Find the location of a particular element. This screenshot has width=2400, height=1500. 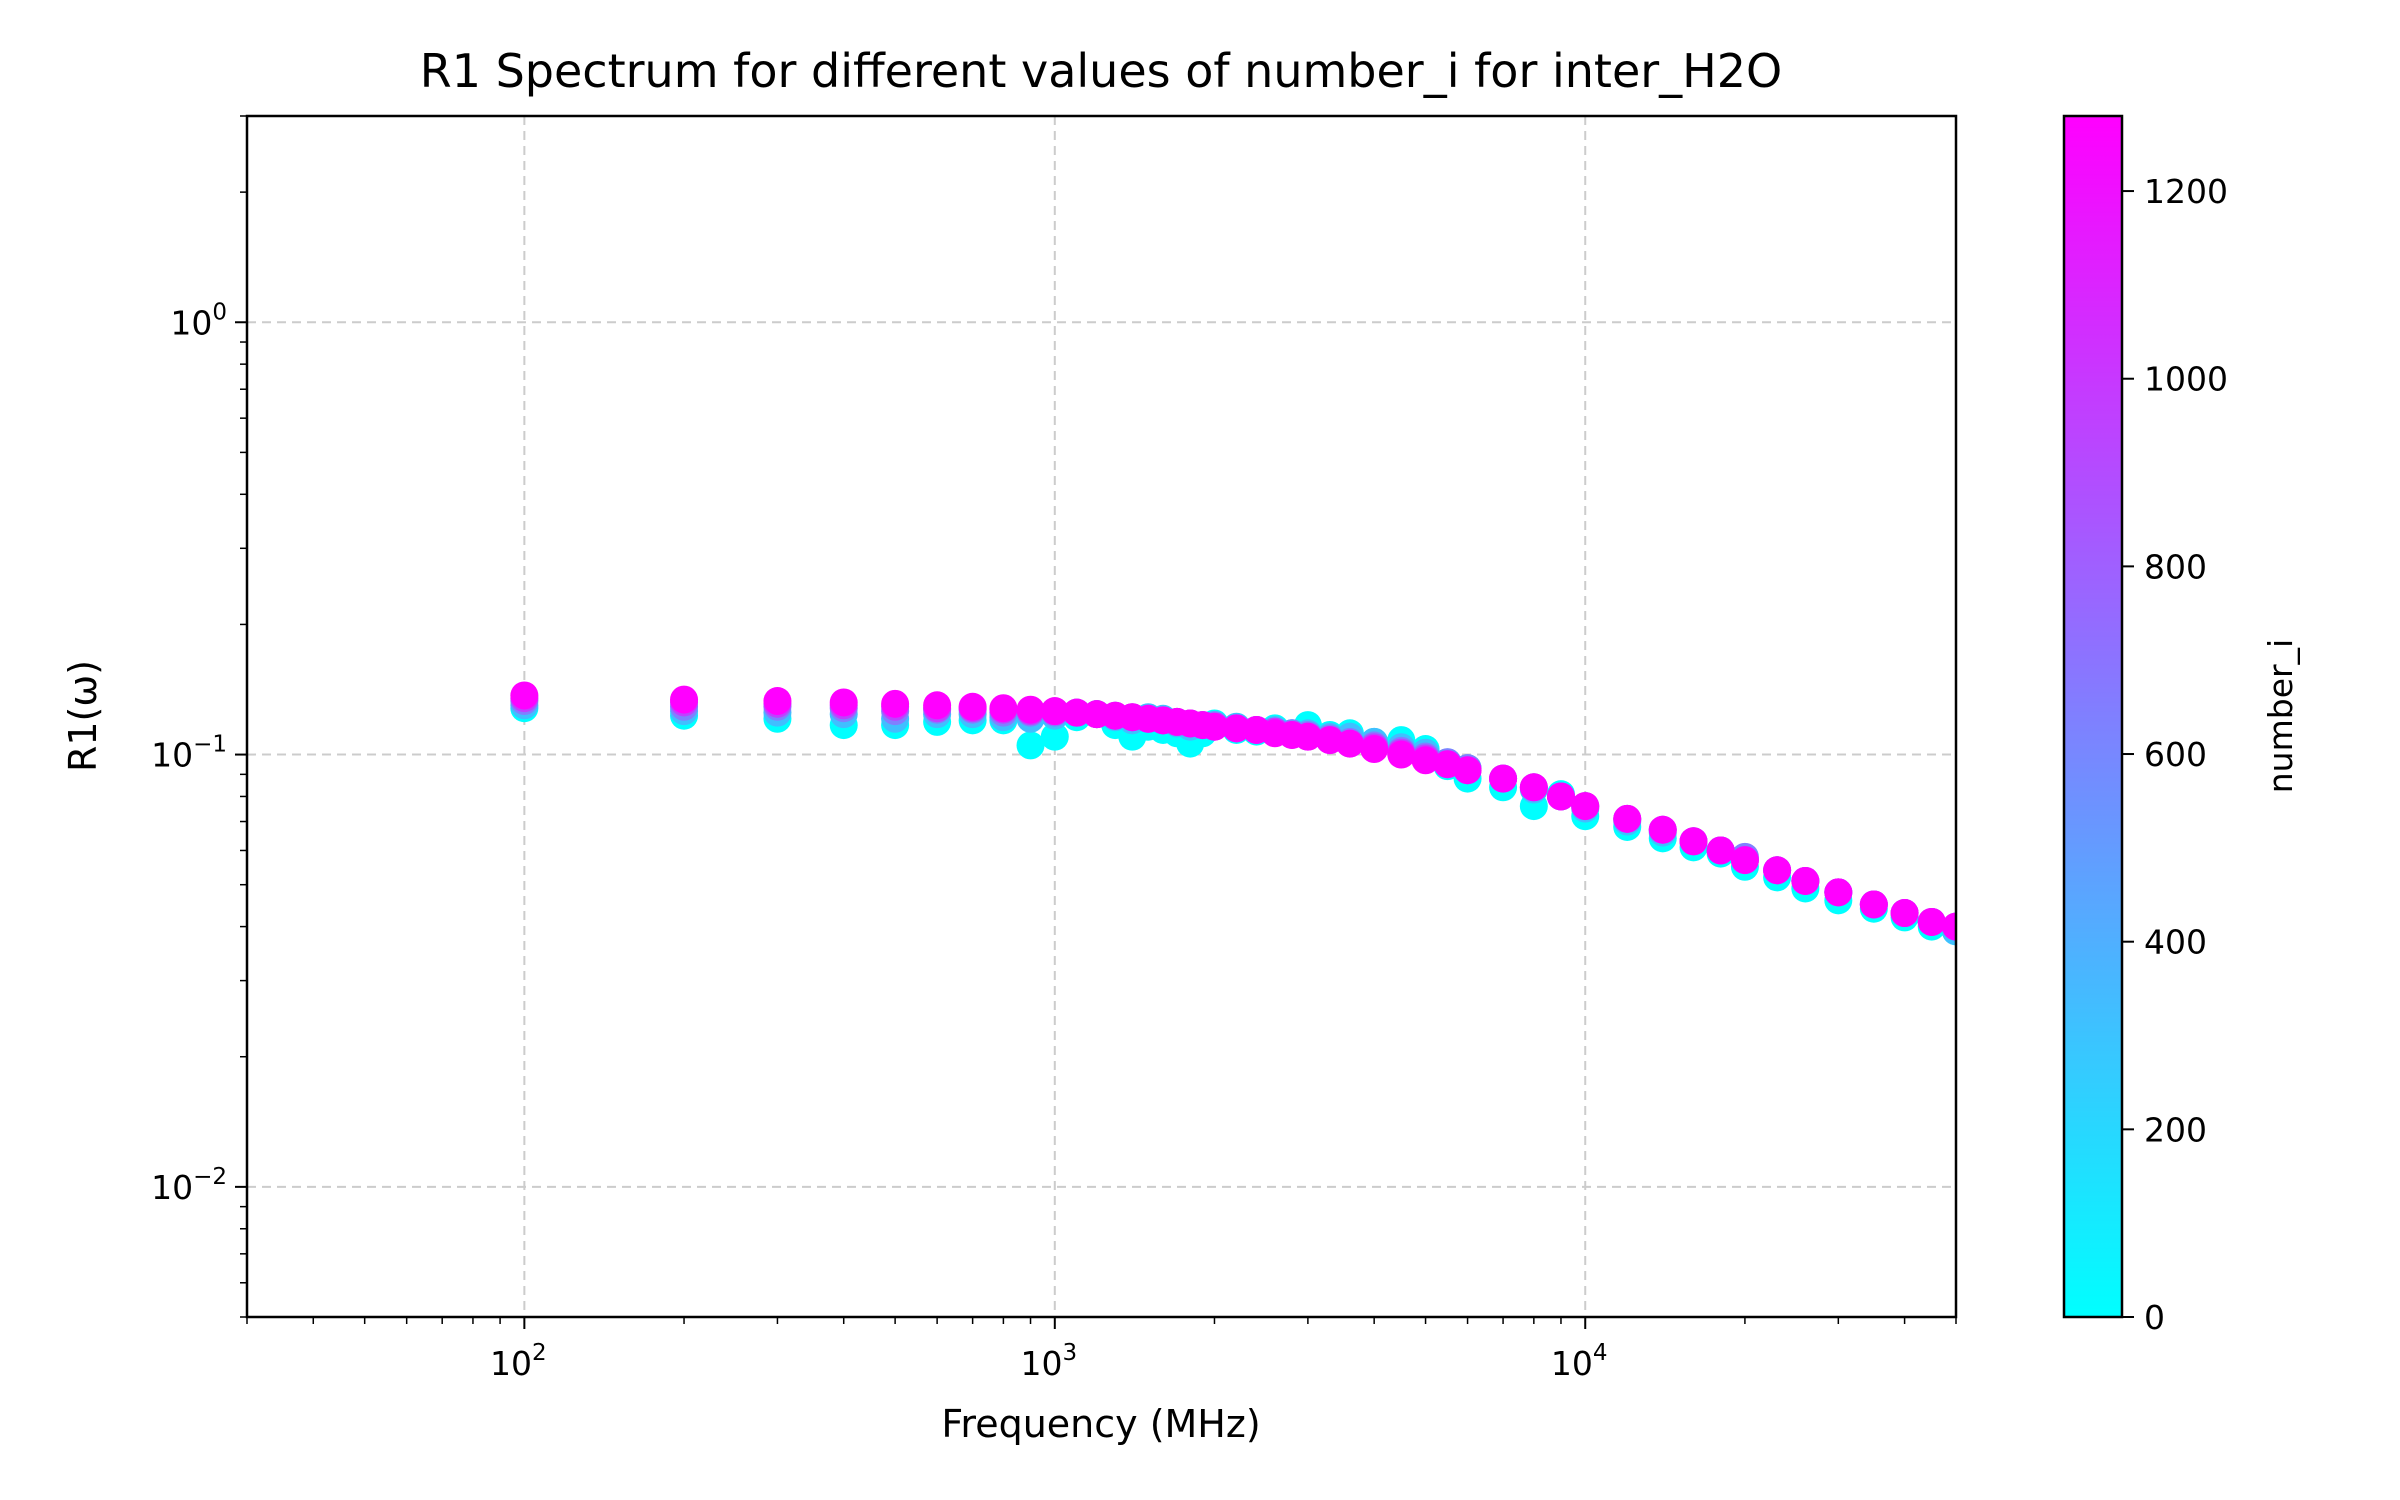

x-axis-ticks: 10² 10³ 10⁴ is located at coordinates (1101, 1350).